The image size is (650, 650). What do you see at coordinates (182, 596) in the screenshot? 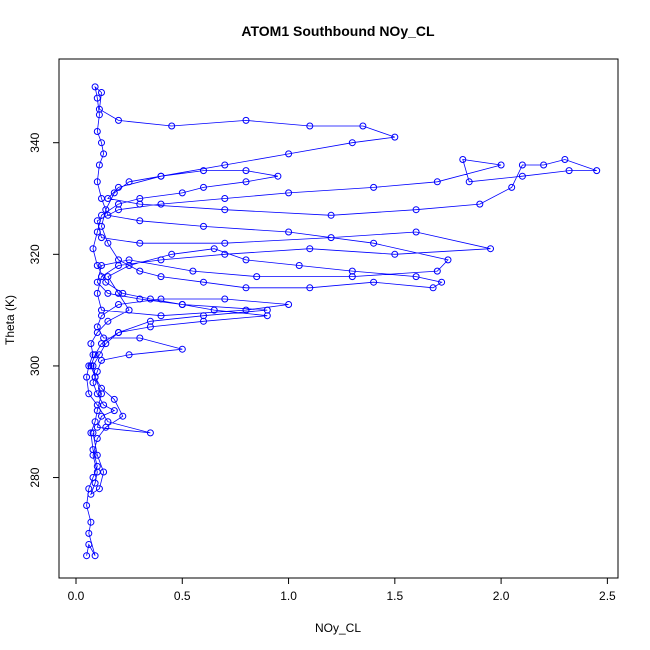
I see `x-tick-label: 0.5` at bounding box center [182, 596].